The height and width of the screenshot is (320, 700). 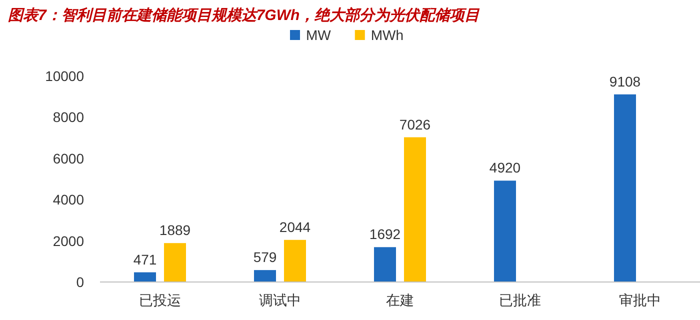 I want to click on chart-title: 图表7：智利目前在建储能项目规模达7GWh，绝大部分为光伏配储项目, so click(x=244, y=15).